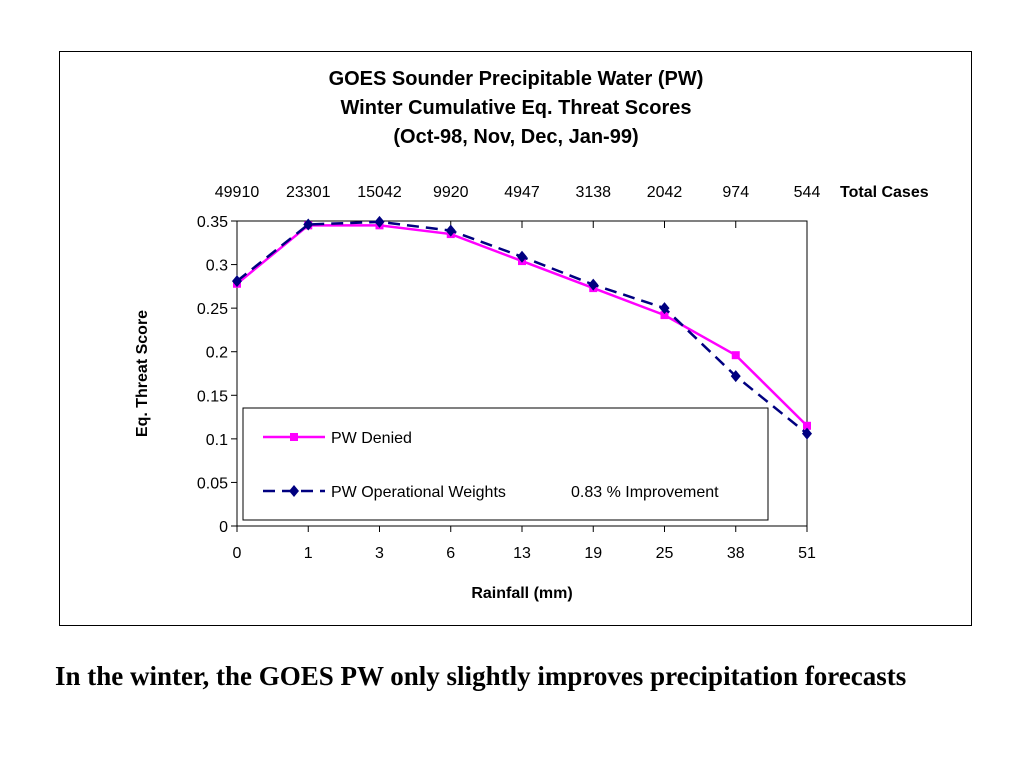  What do you see at coordinates (217, 353) in the screenshot?
I see `y-tick-label: 0.2` at bounding box center [217, 353].